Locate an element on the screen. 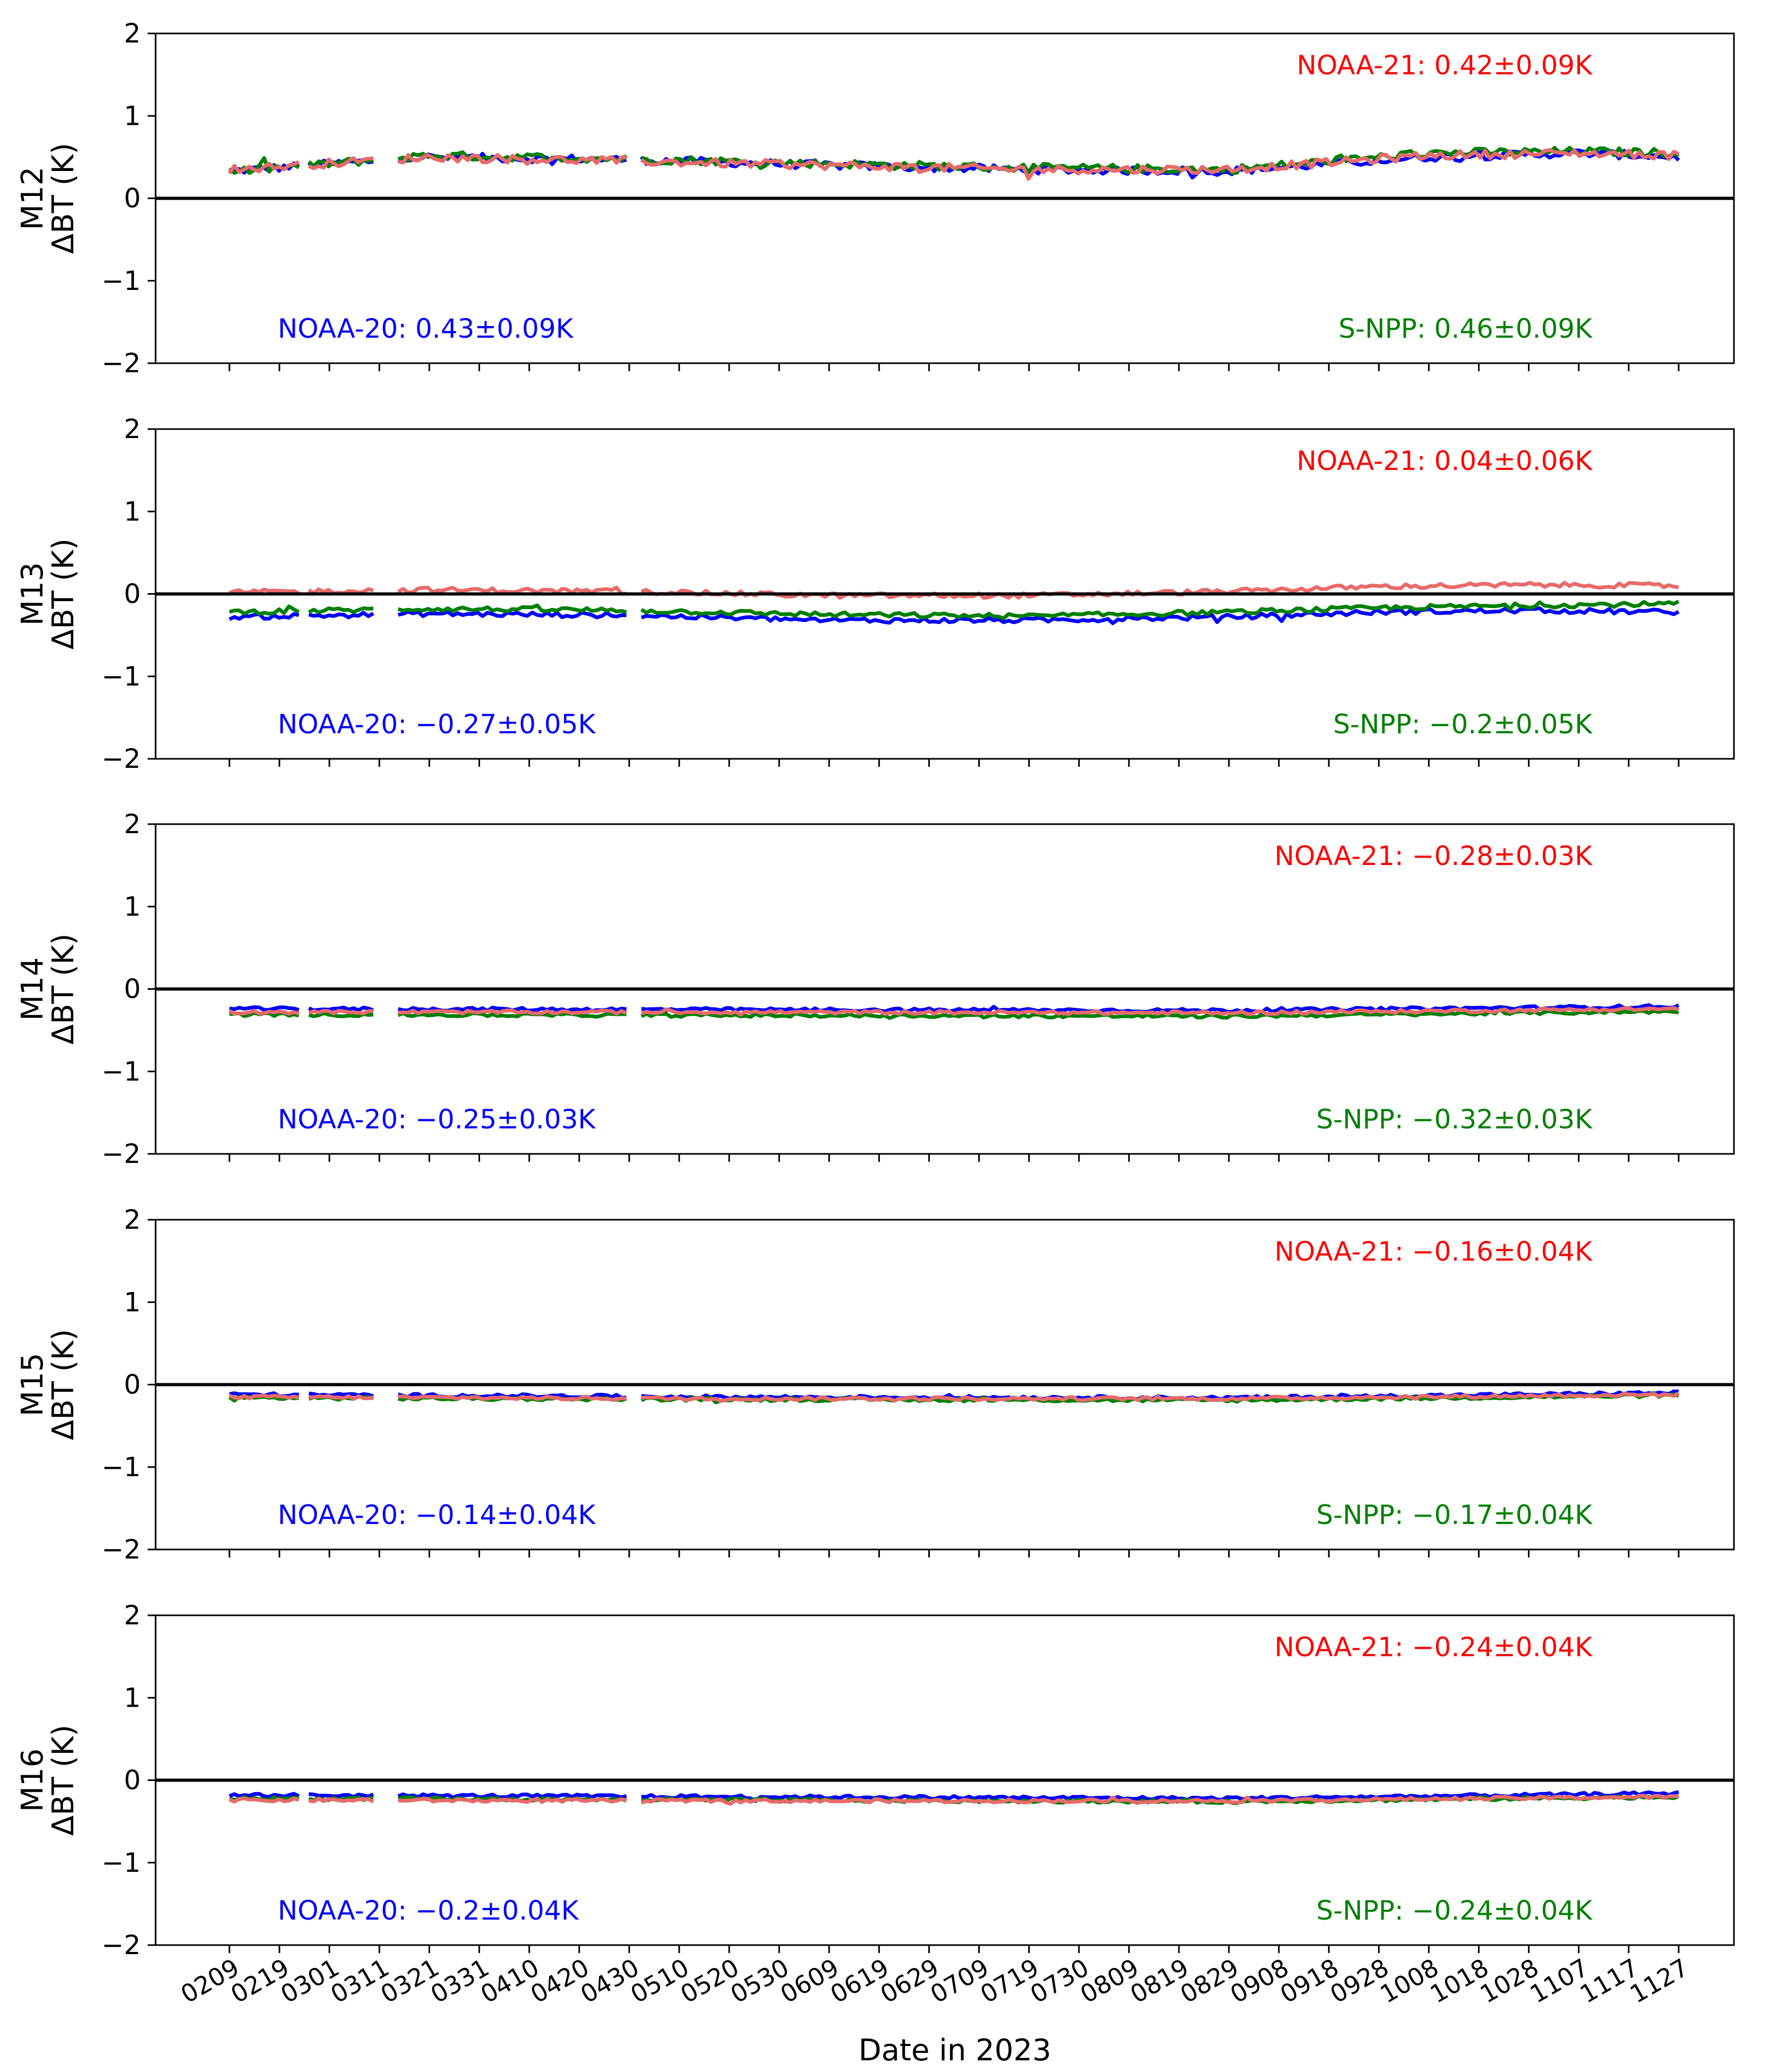  band-label: M15 is located at coordinates (32, 1385).